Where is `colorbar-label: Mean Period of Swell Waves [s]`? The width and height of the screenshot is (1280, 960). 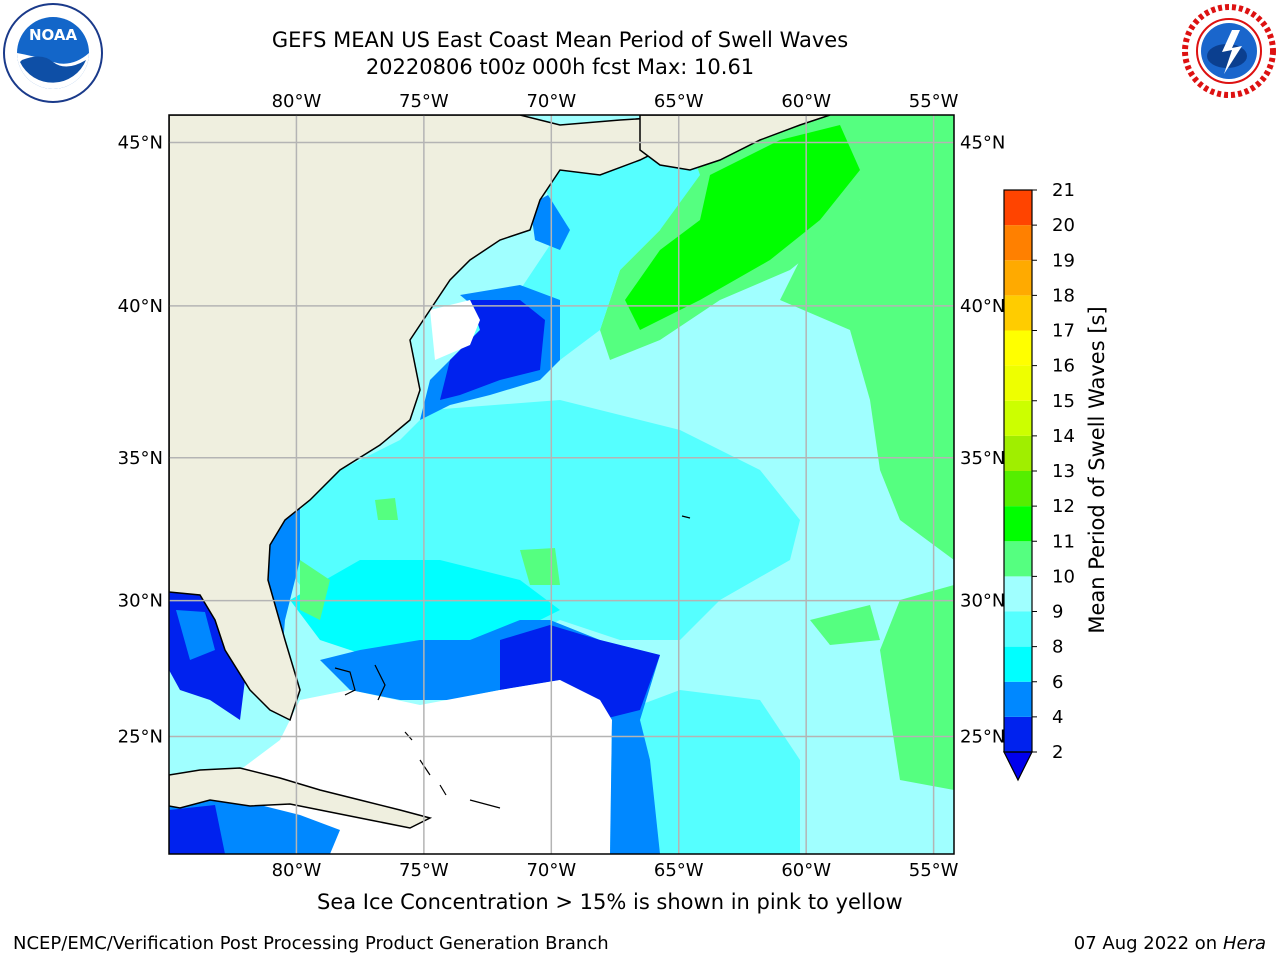 colorbar-label: Mean Period of Swell Waves [s] is located at coordinates (1097, 470).